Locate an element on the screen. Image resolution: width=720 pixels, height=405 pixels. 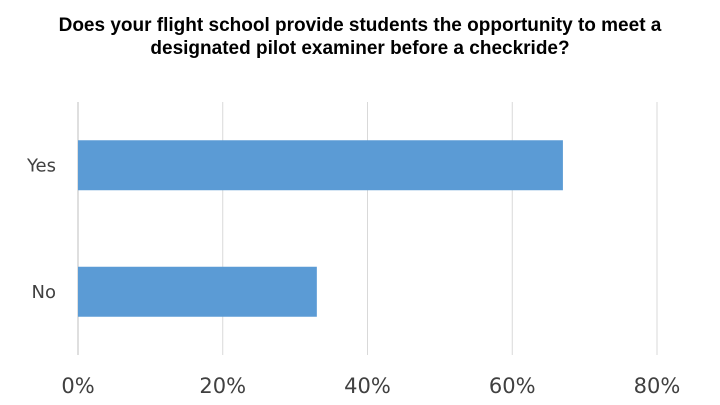
y-tick-label-no: No is located at coordinates (44, 292).